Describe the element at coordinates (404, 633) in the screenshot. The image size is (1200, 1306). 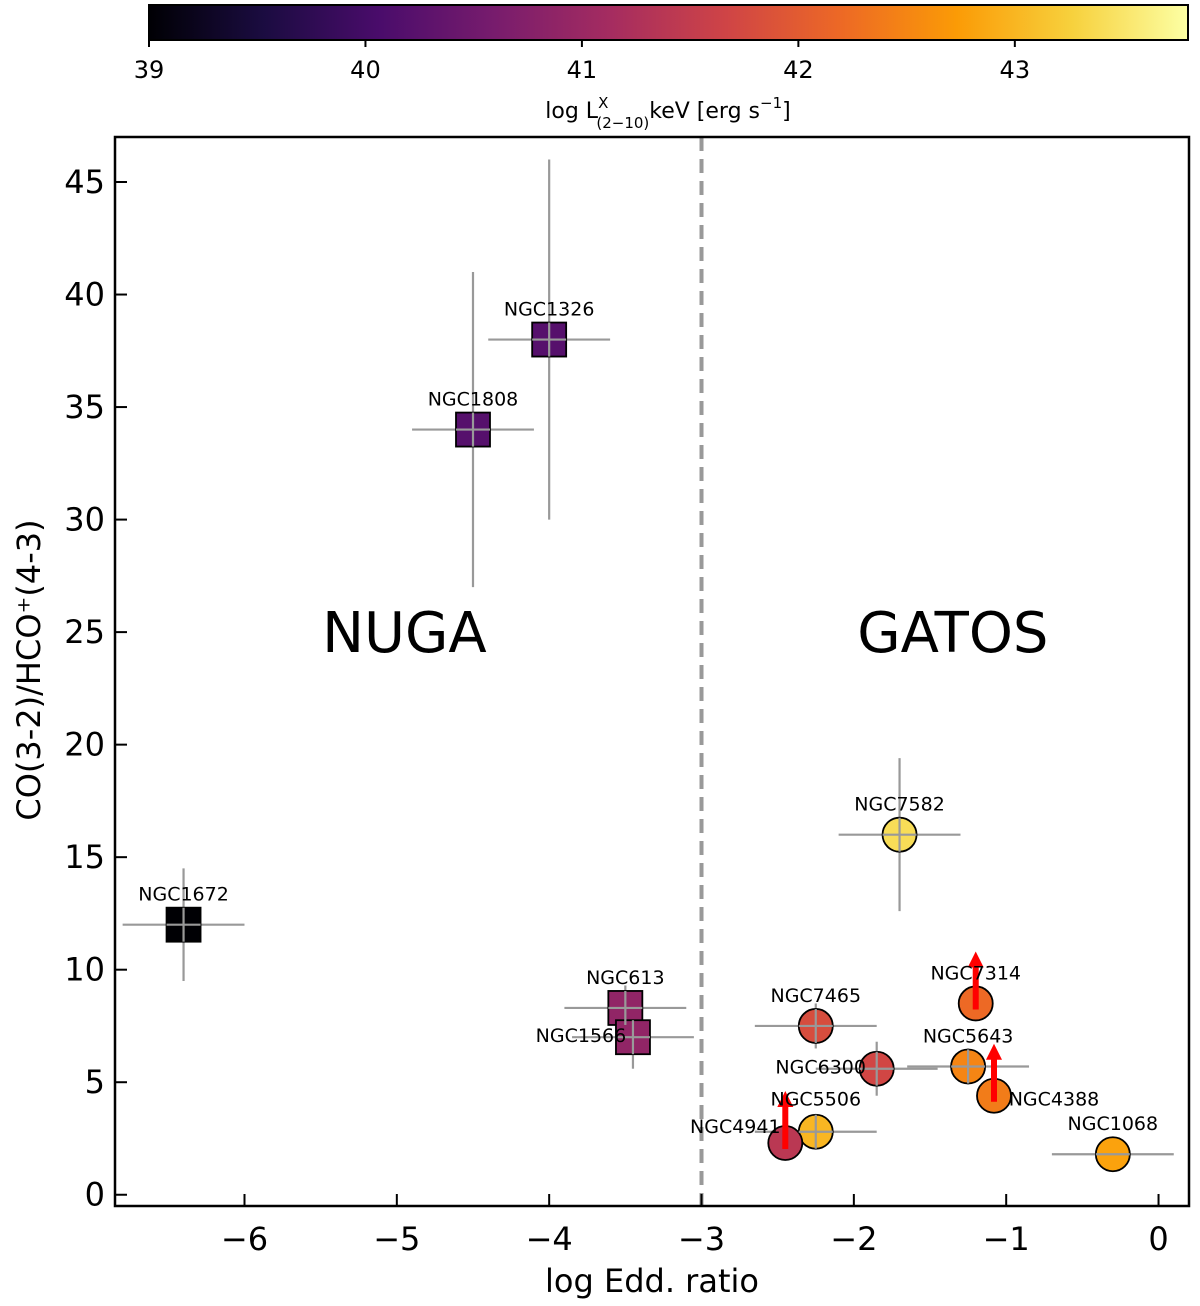
I see `group-label-nuga: NUGA` at that location.